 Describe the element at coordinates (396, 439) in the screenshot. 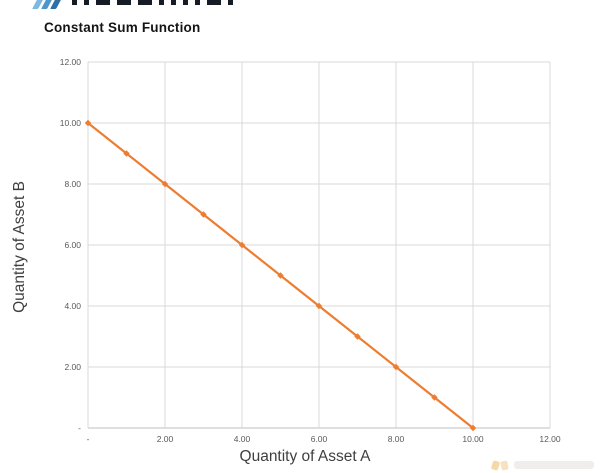

I see `x-axis-tick-label: 8.00` at that location.